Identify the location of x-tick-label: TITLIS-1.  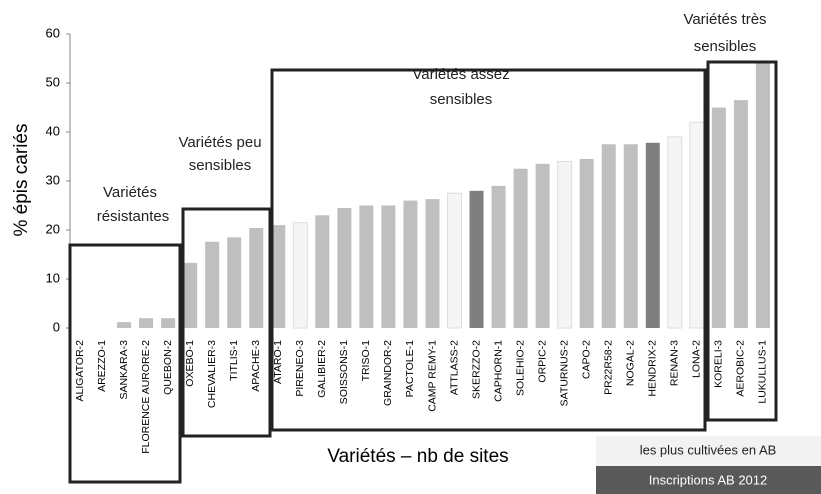
(234, 360).